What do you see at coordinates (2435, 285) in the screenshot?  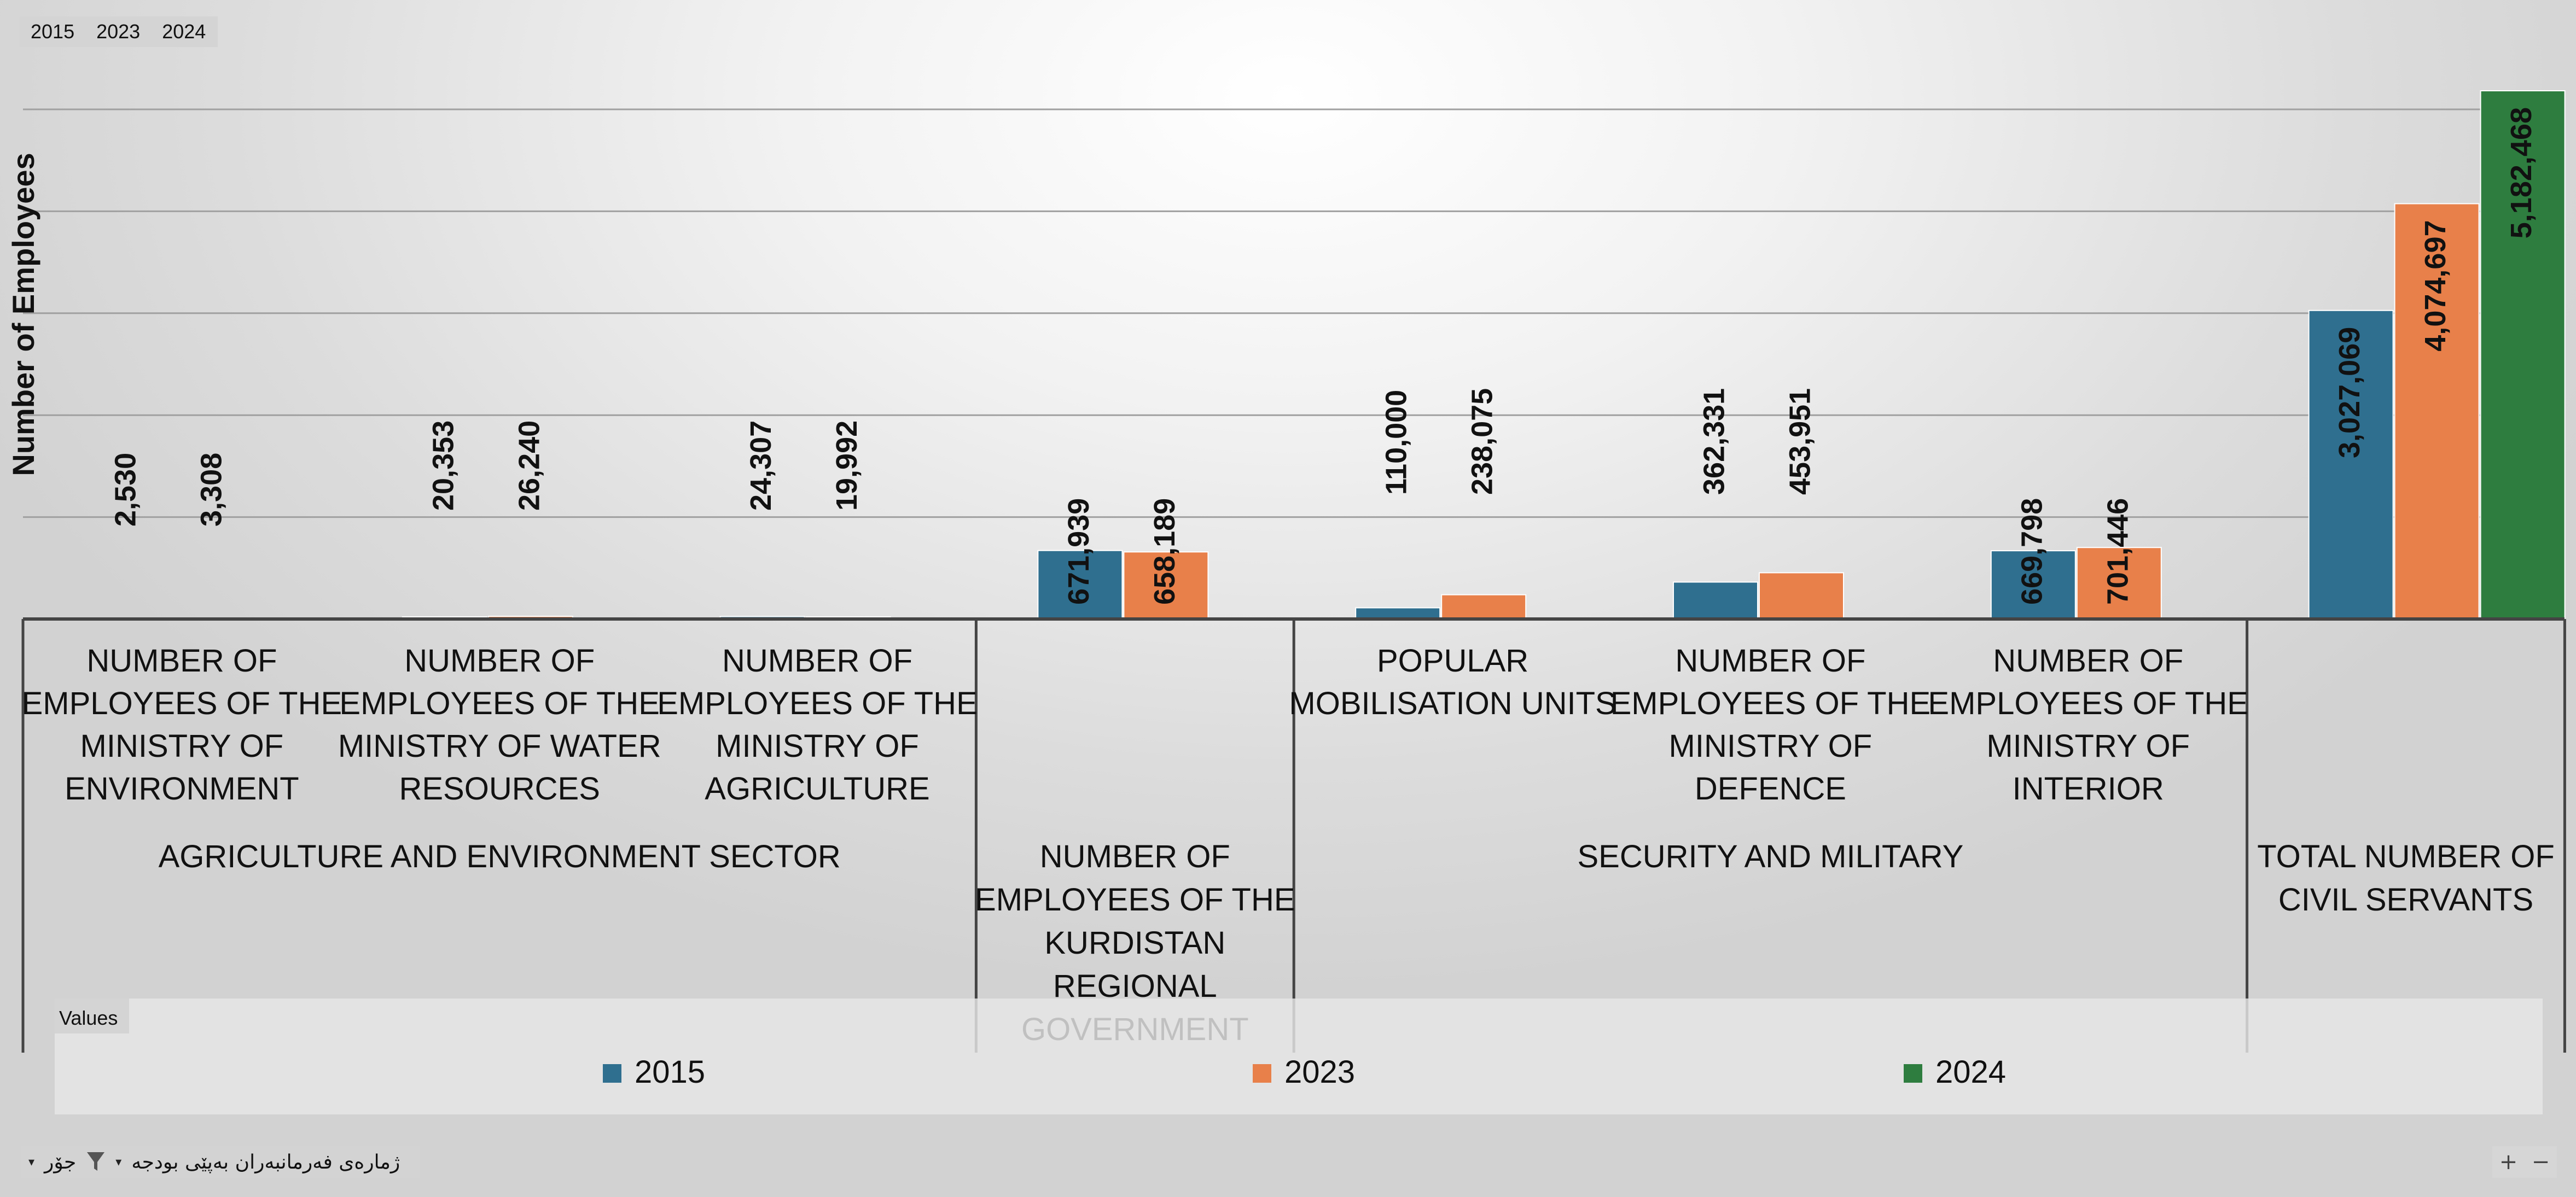 I see `data-label-2023-cat-7: 4,074,697` at bounding box center [2435, 285].